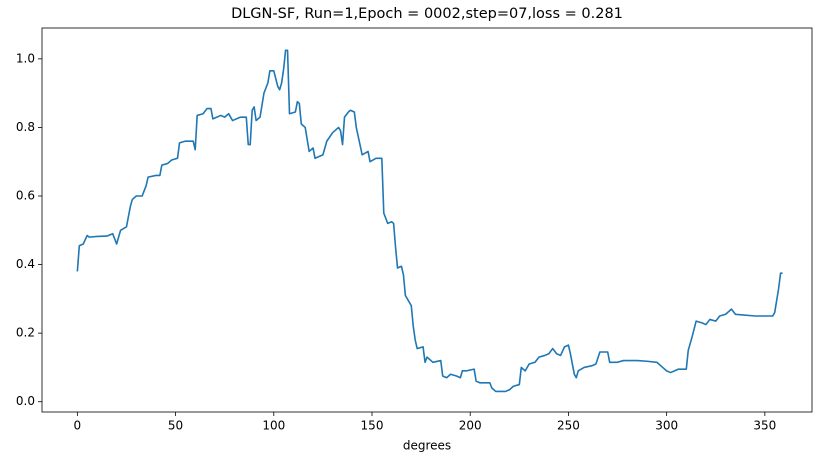 The width and height of the screenshot is (826, 463). I want to click on x-tick-label: 0, so click(78, 426).